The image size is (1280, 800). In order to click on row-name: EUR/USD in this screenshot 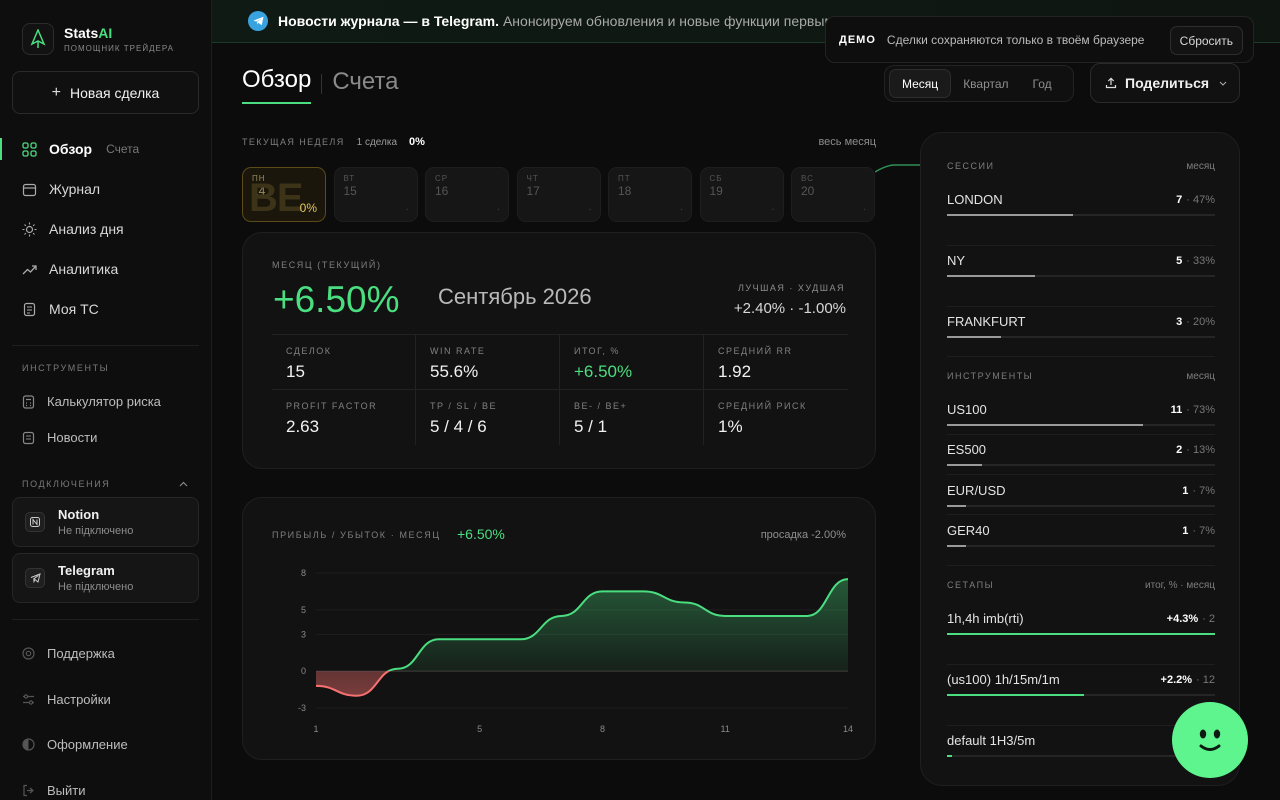, I will do `click(976, 490)`.